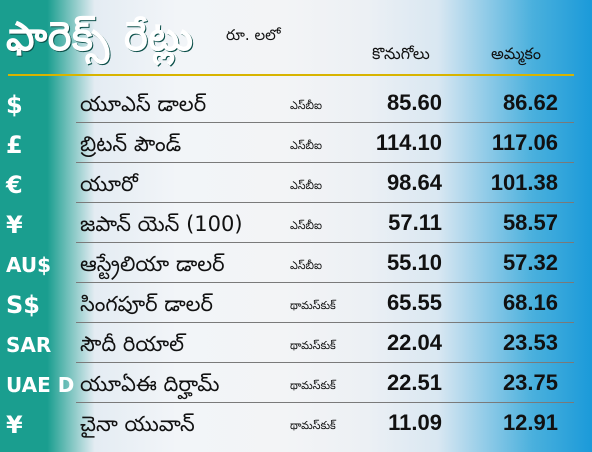  What do you see at coordinates (414, 102) in the screenshot?
I see `buy-rate: 85.60` at bounding box center [414, 102].